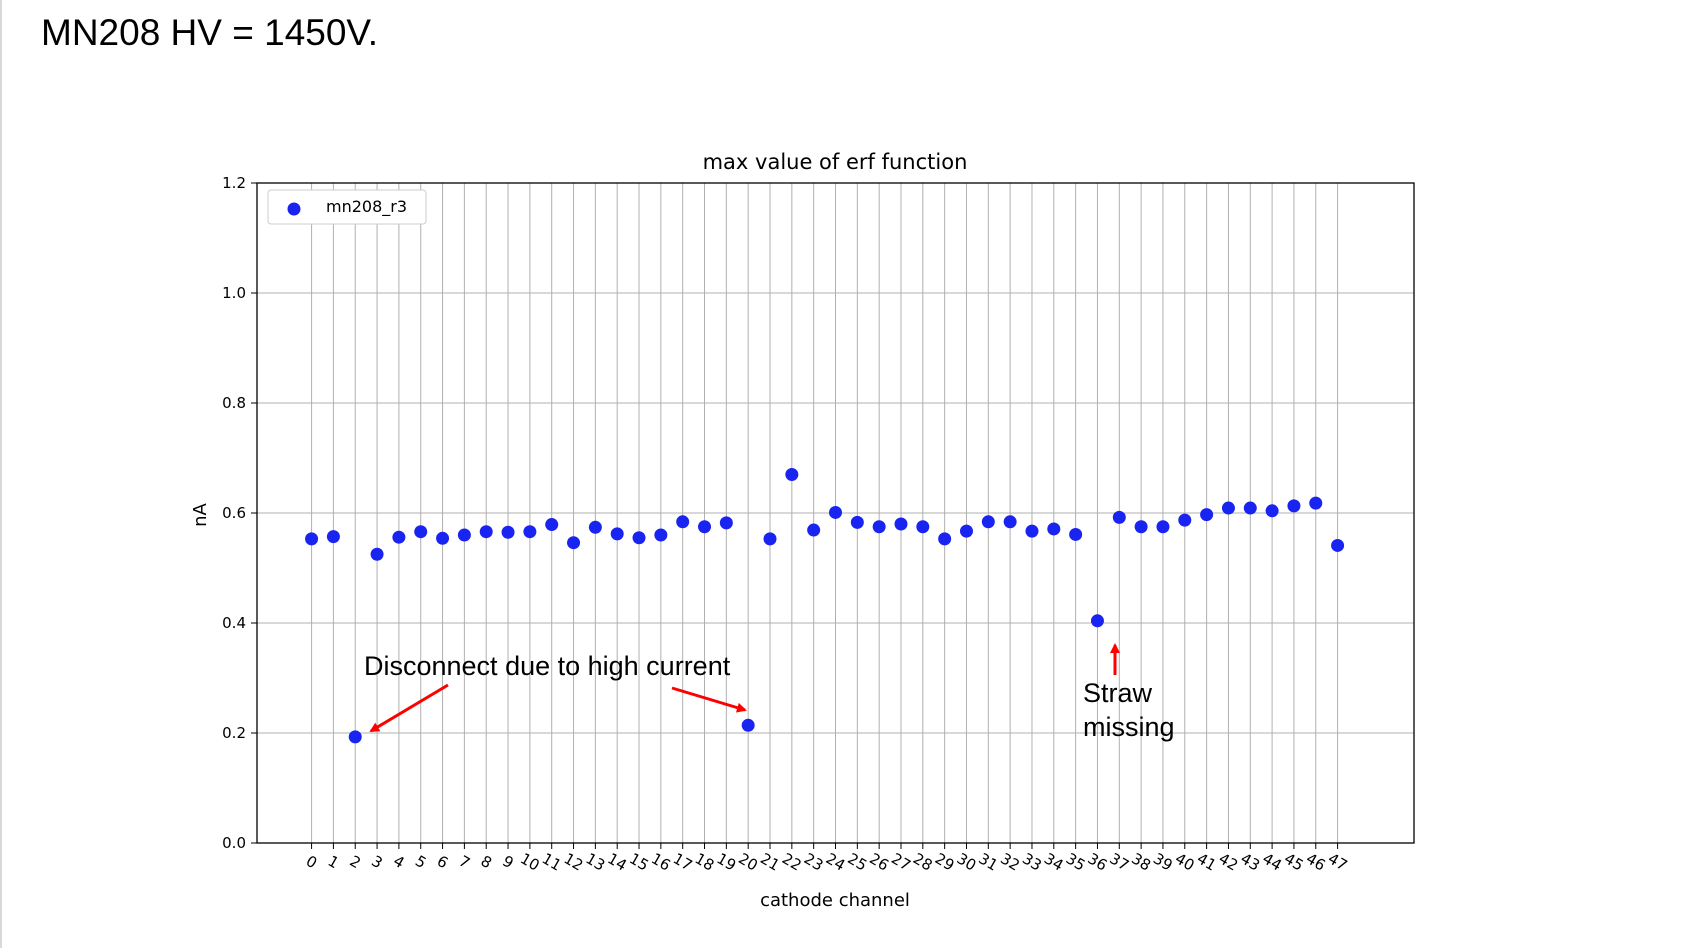 Image resolution: width=1706 pixels, height=948 pixels. I want to click on y-axis-label: nA, so click(200, 514).